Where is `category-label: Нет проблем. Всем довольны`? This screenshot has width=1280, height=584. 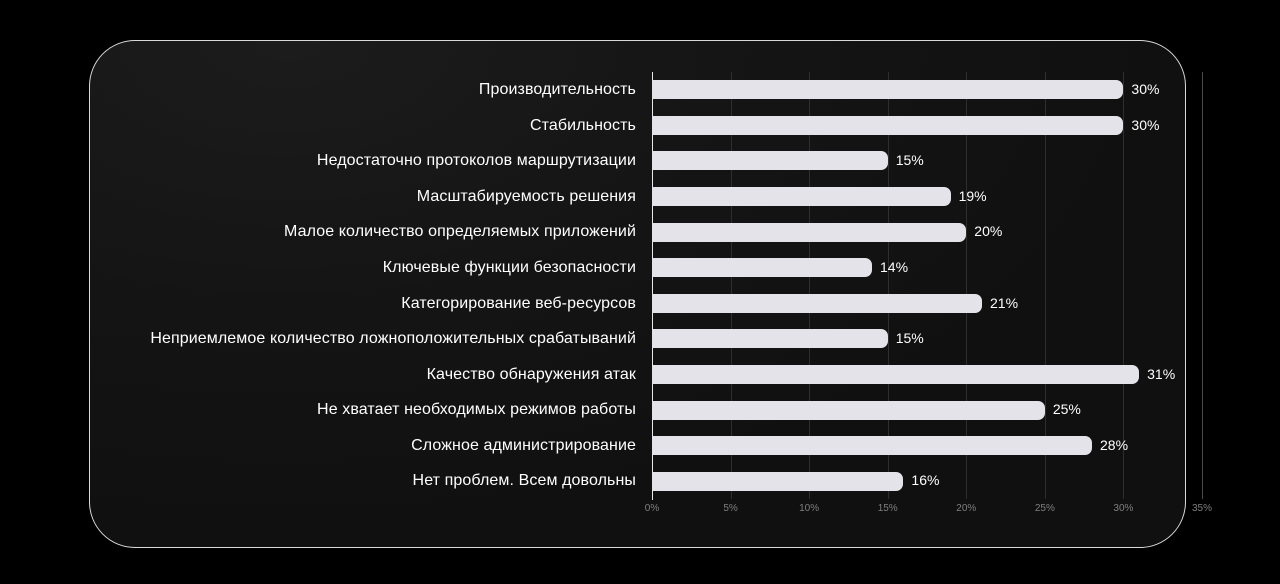 category-label: Нет проблем. Всем довольны is located at coordinates (524, 481).